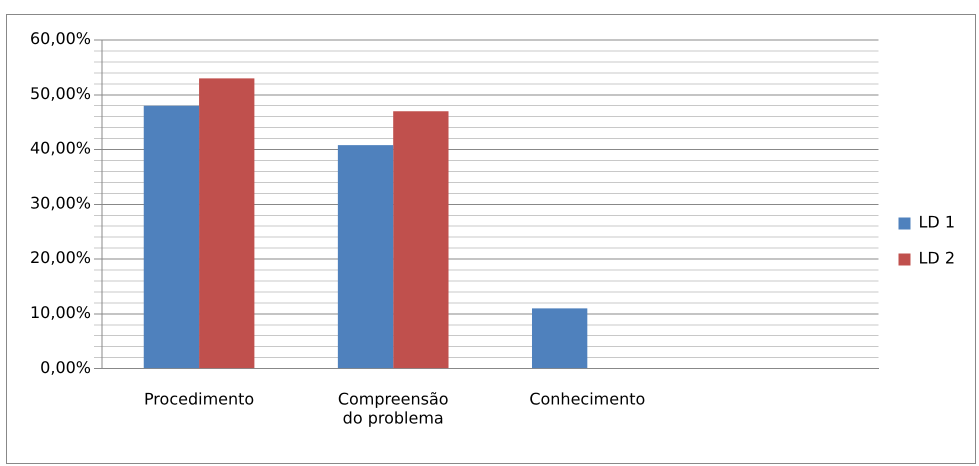 The image size is (979, 466). Describe the element at coordinates (61, 148) in the screenshot. I see `y-tick-label: 40,00%` at that location.